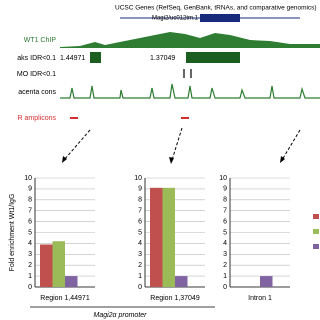 This screenshot has height=320, width=320. I want to click on arrow-heads, so click(173, 160).